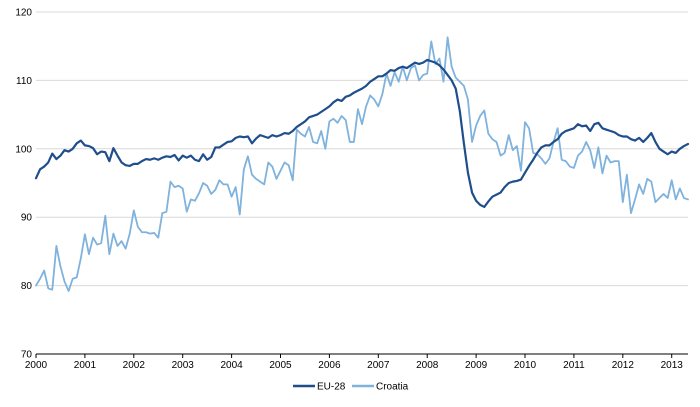  What do you see at coordinates (672, 365) in the screenshot?
I see `x-tick-label: 2013` at bounding box center [672, 365].